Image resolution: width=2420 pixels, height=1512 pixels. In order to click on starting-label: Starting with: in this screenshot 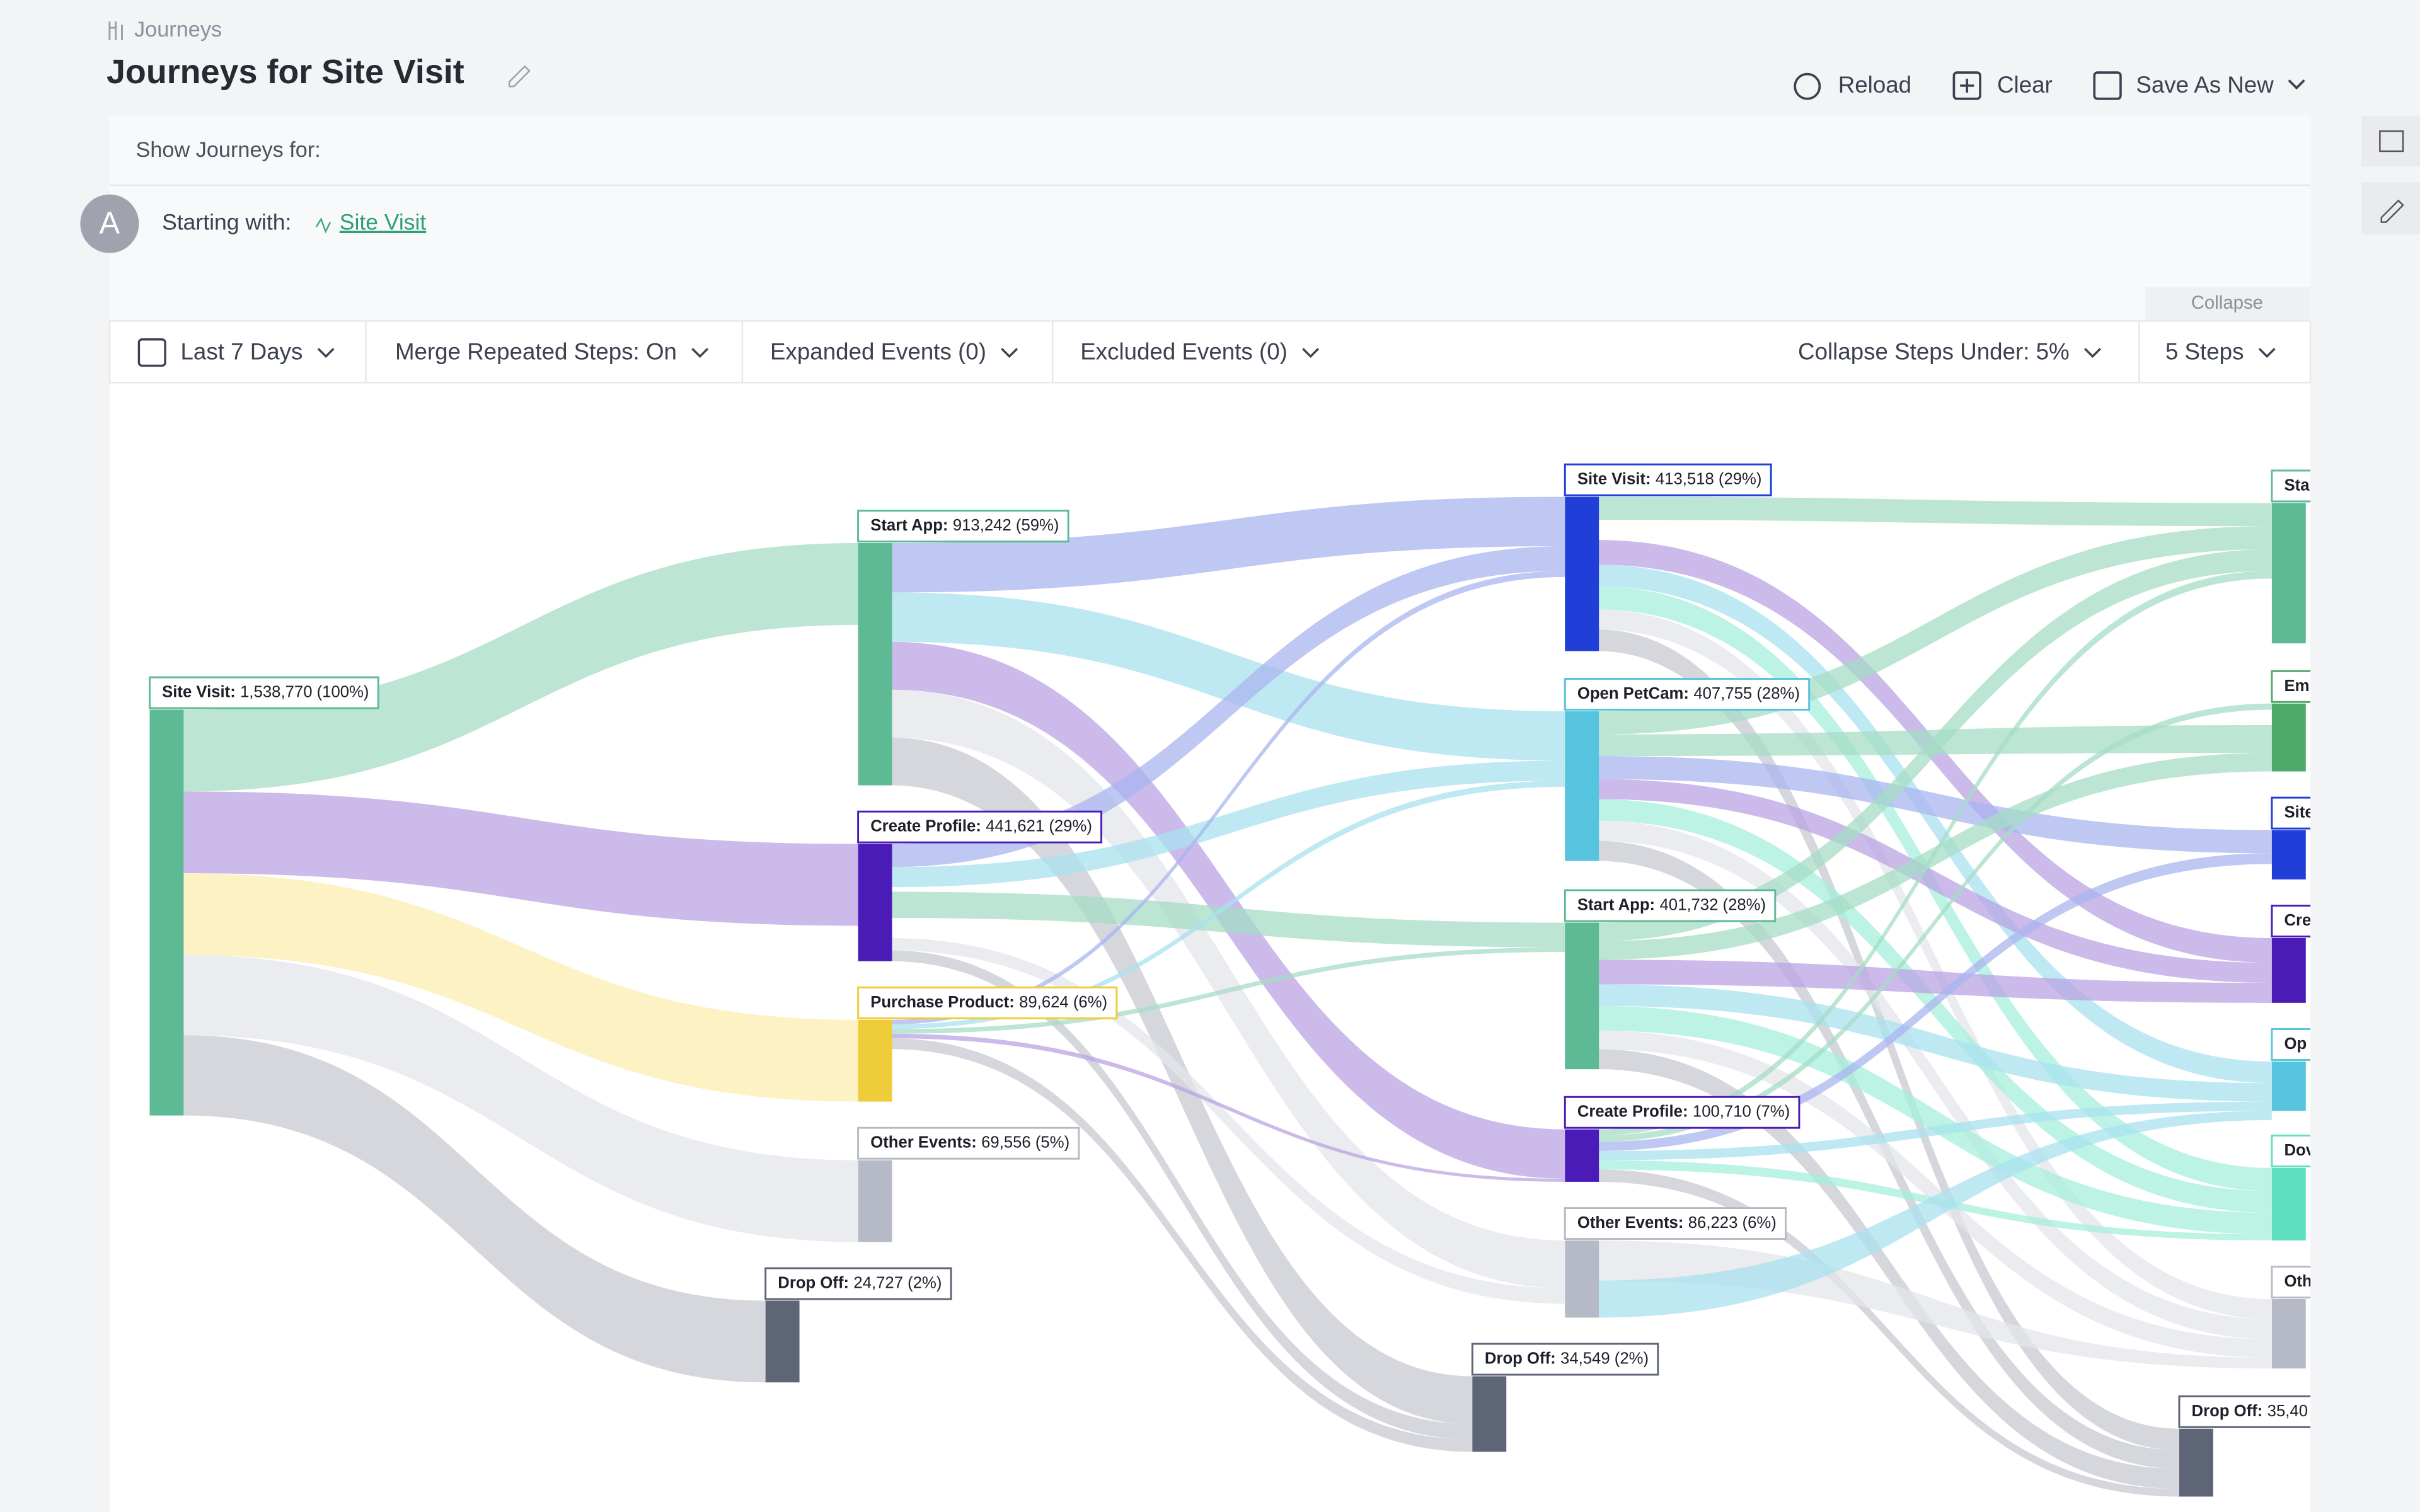, I will do `click(227, 221)`.